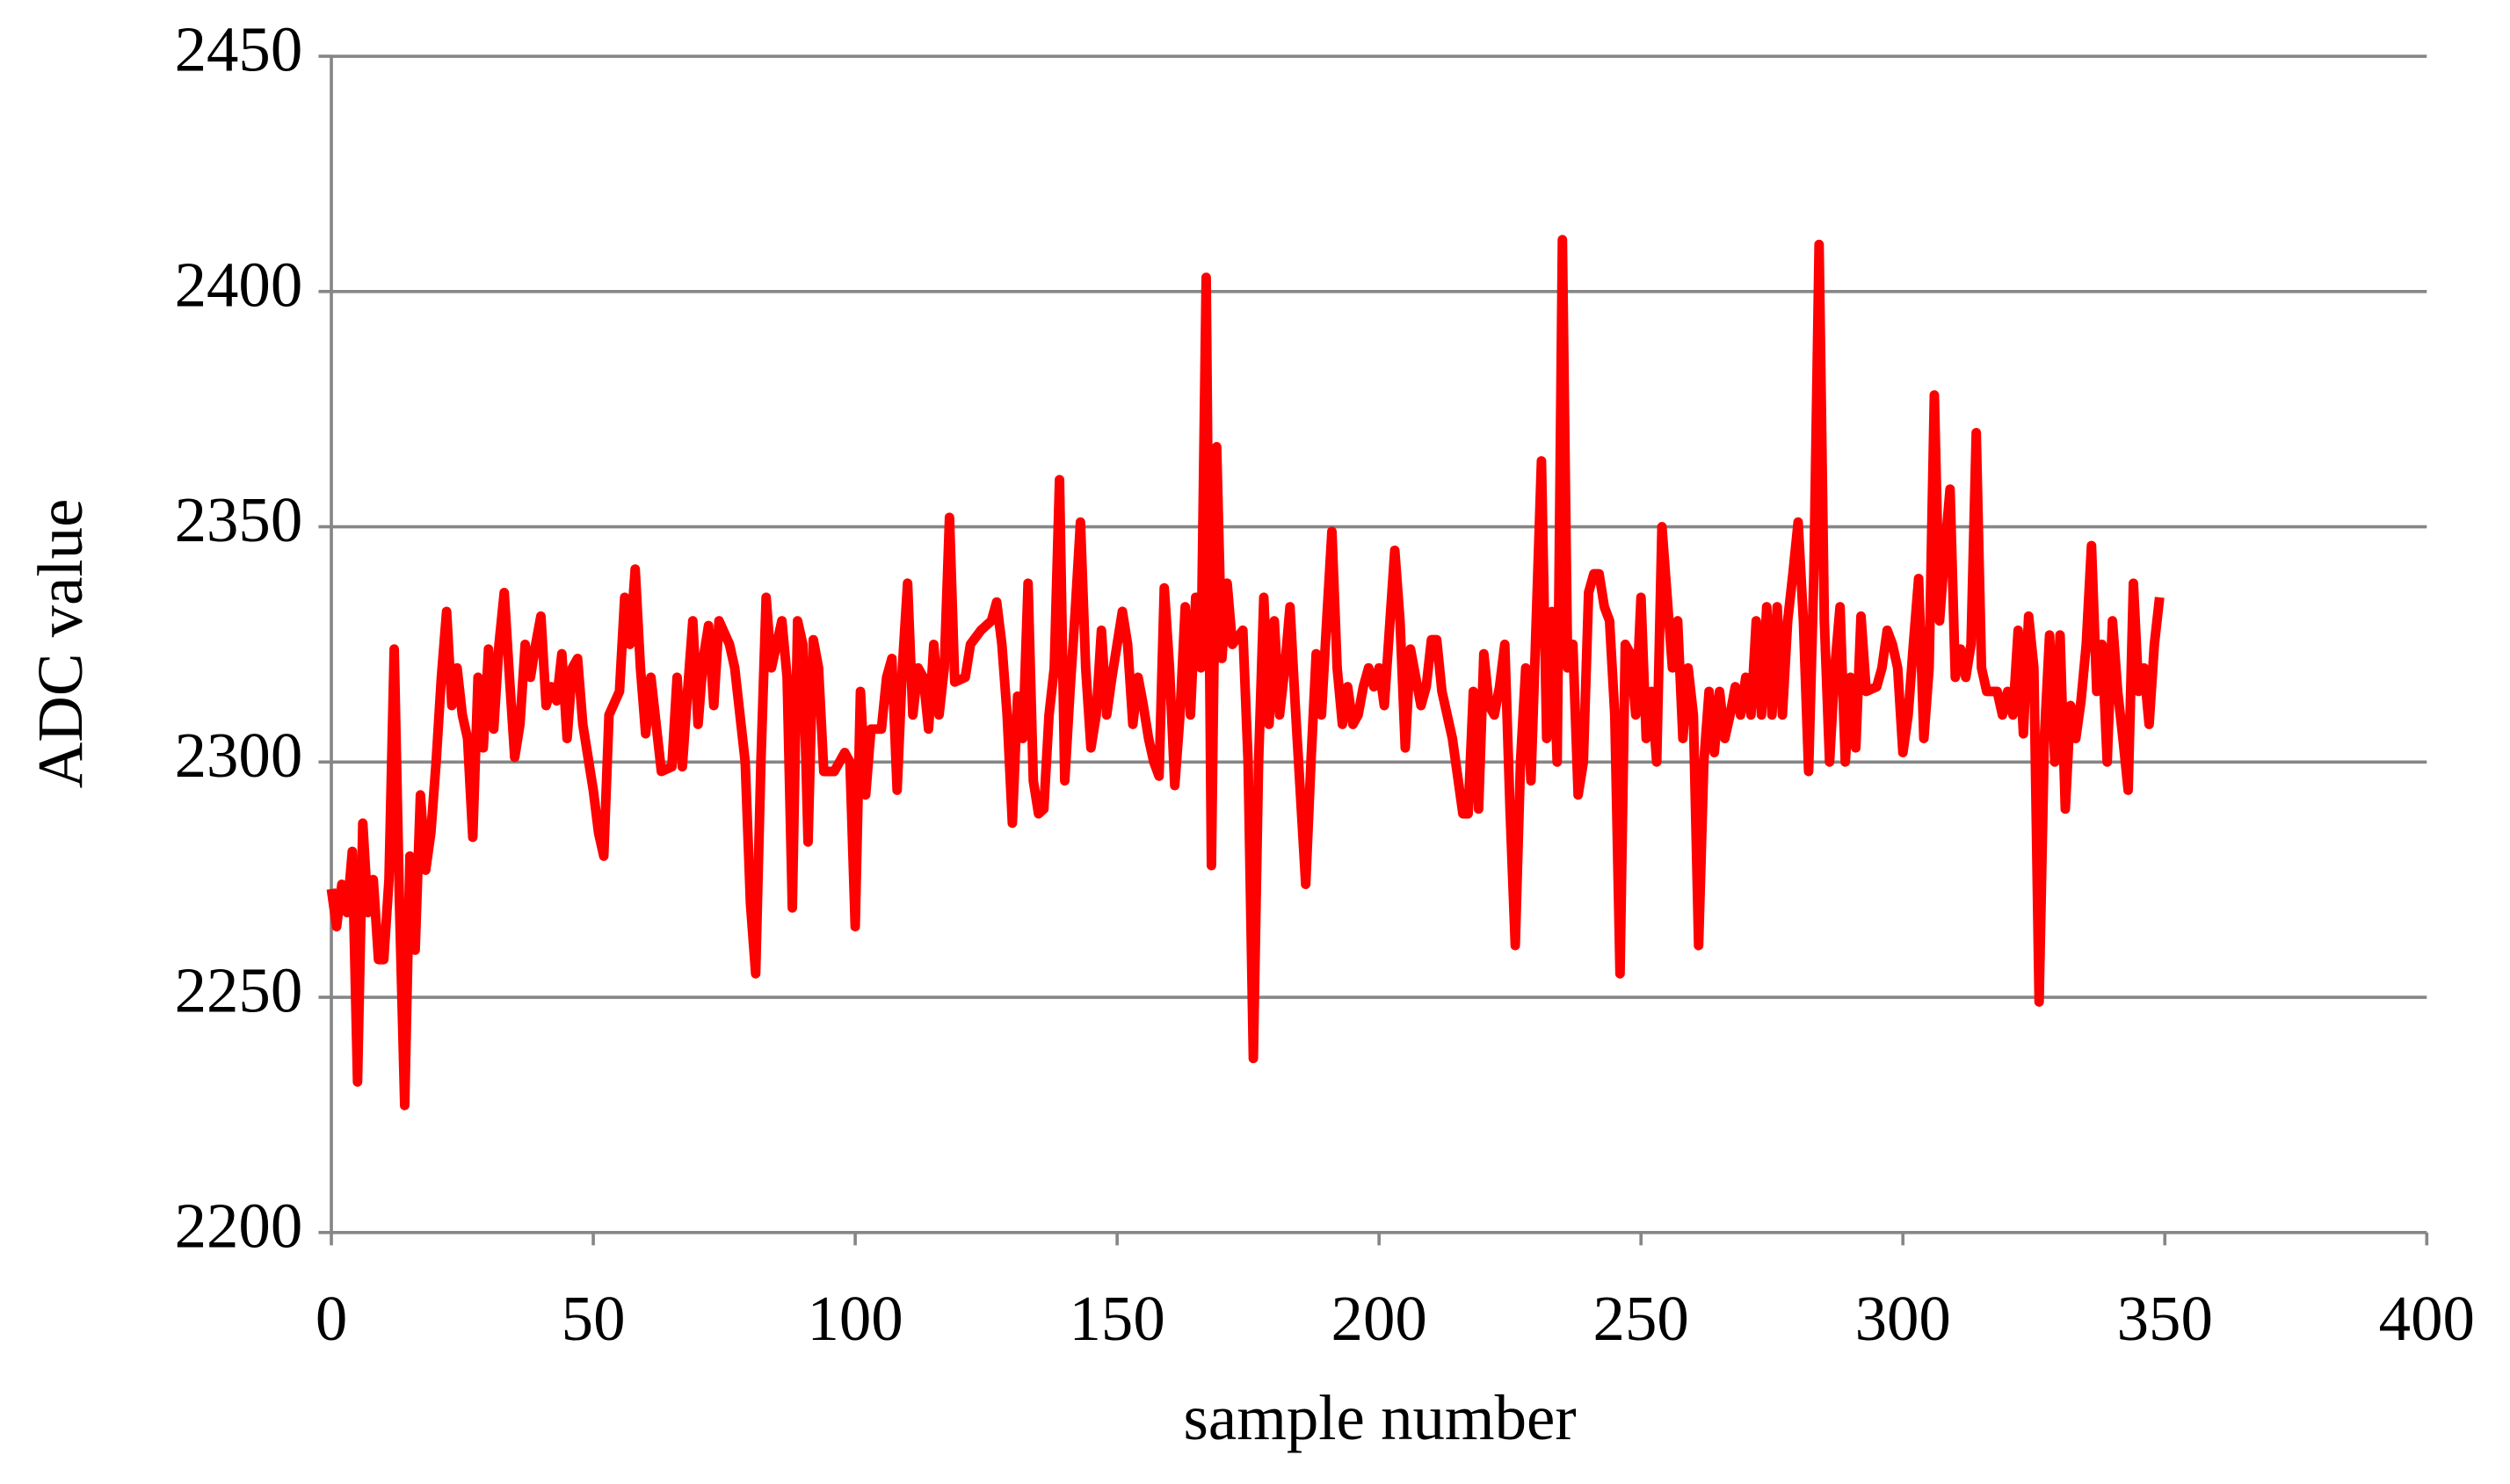  I want to click on x-tick-label: 250, so click(1641, 1319).